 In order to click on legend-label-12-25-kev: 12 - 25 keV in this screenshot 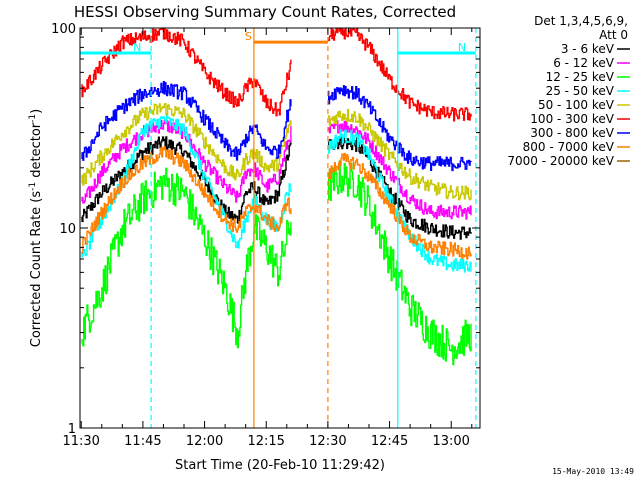, I will do `click(580, 77)`.